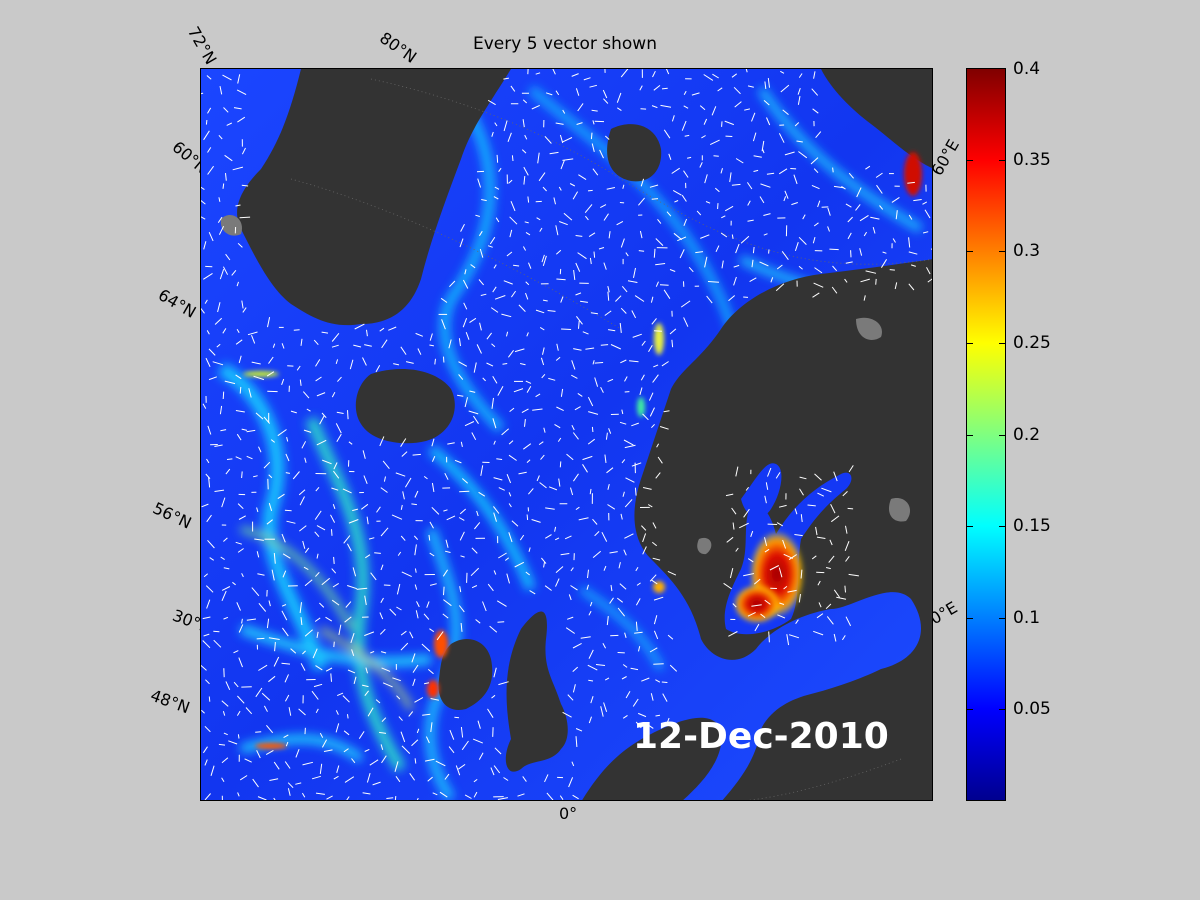 This screenshot has height=900, width=1200. Describe the element at coordinates (1027, 617) in the screenshot. I see `colorbar-tick-label: 0.1` at that location.